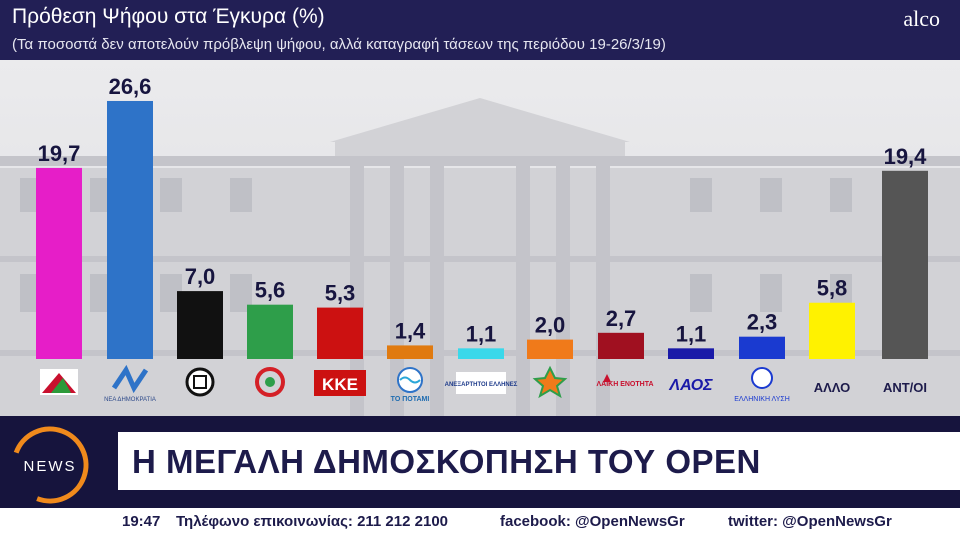 The height and width of the screenshot is (535, 960). What do you see at coordinates (550, 325) in the screenshot?
I see `bar-value-label-7: 2,0` at bounding box center [550, 325].